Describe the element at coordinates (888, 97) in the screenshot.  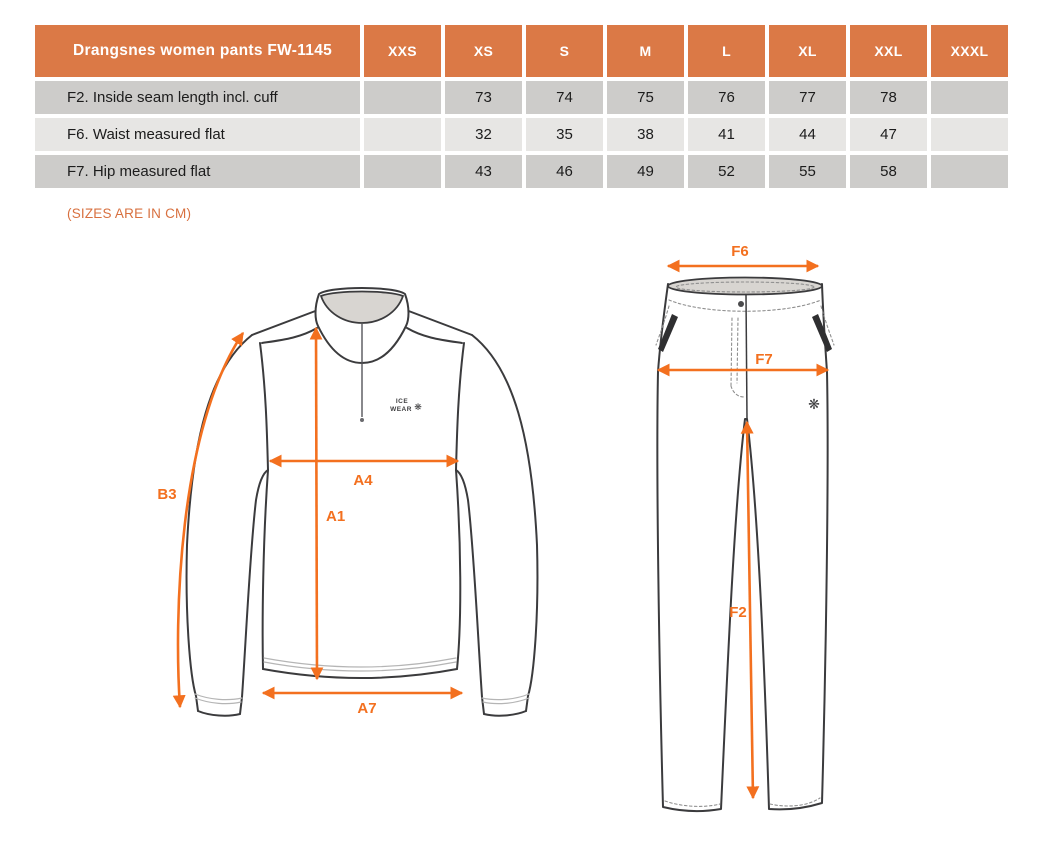
I see `cell-f2-xxl: 78` at that location.